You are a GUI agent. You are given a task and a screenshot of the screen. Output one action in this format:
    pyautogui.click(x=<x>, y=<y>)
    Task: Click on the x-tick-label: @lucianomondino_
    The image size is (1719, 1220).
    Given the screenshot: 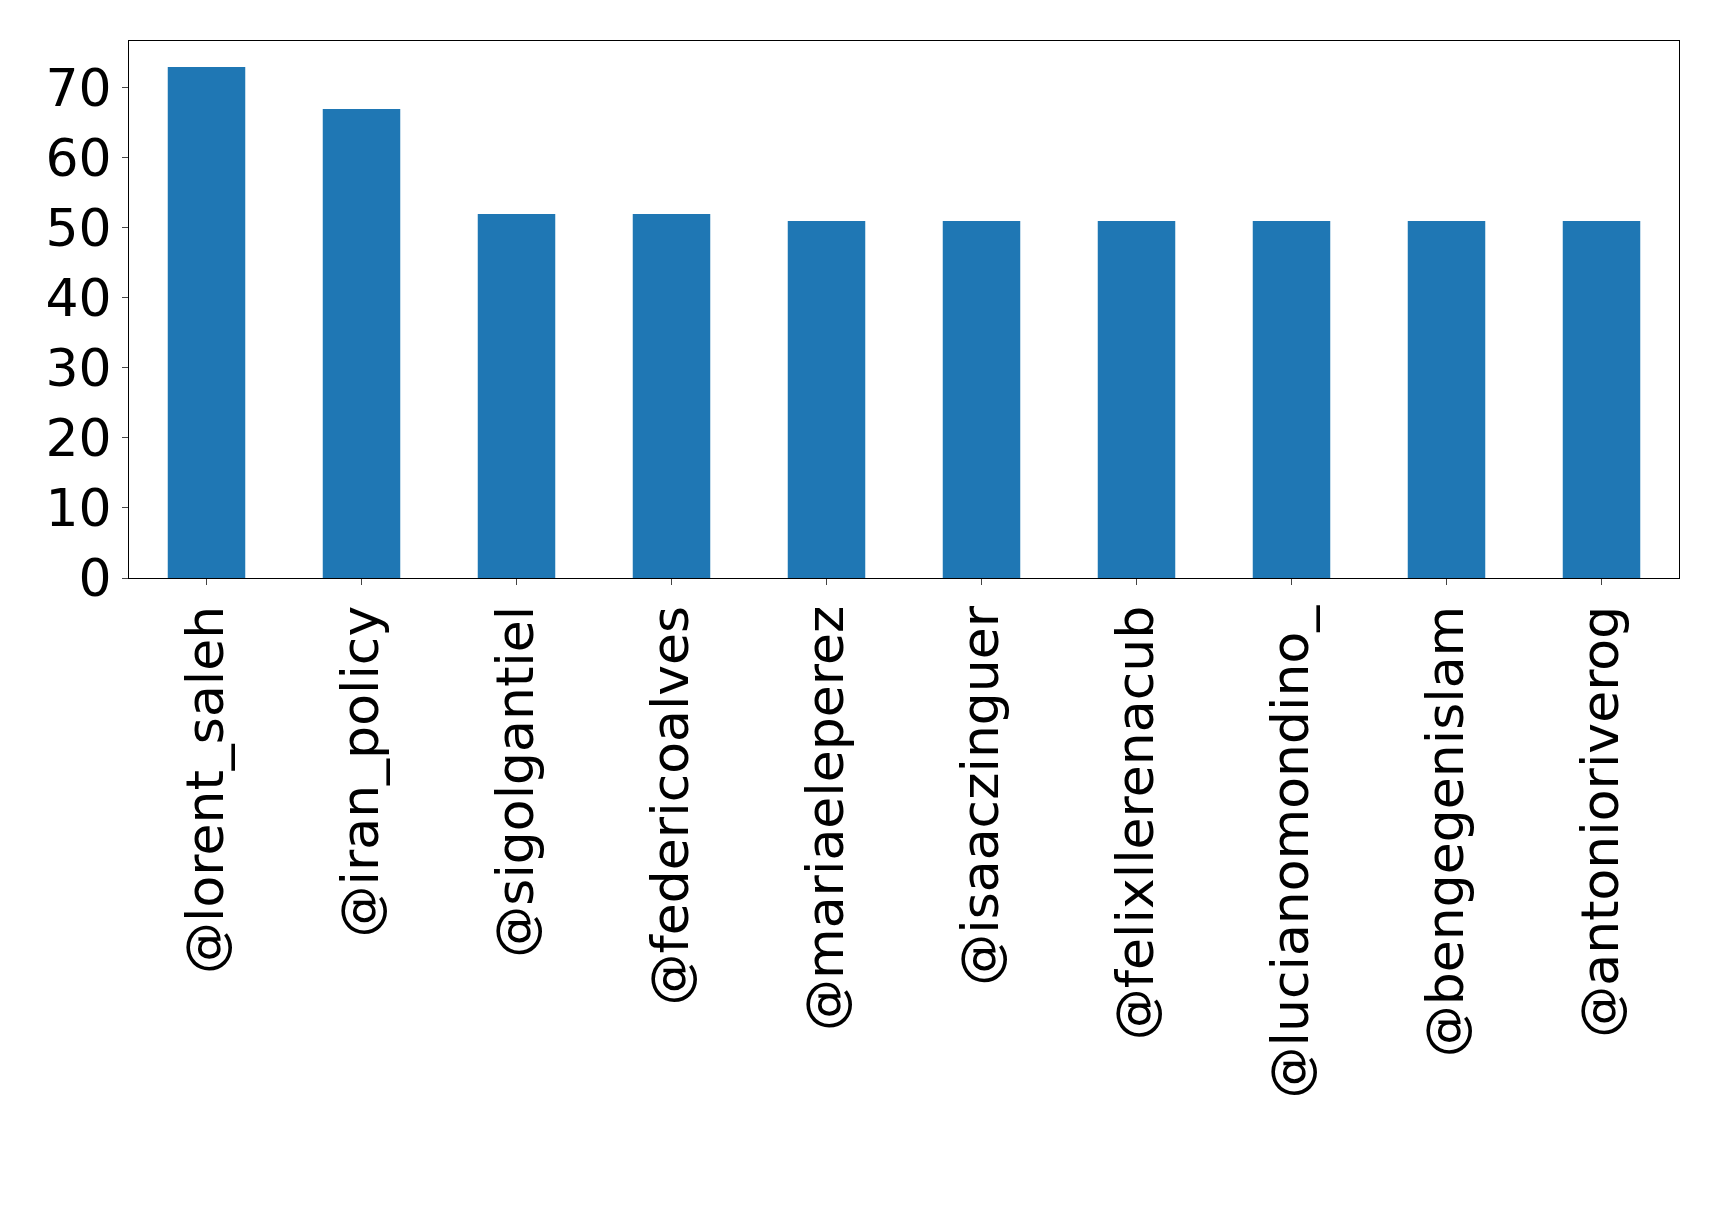 What is the action you would take?
    pyautogui.click(x=1290, y=851)
    